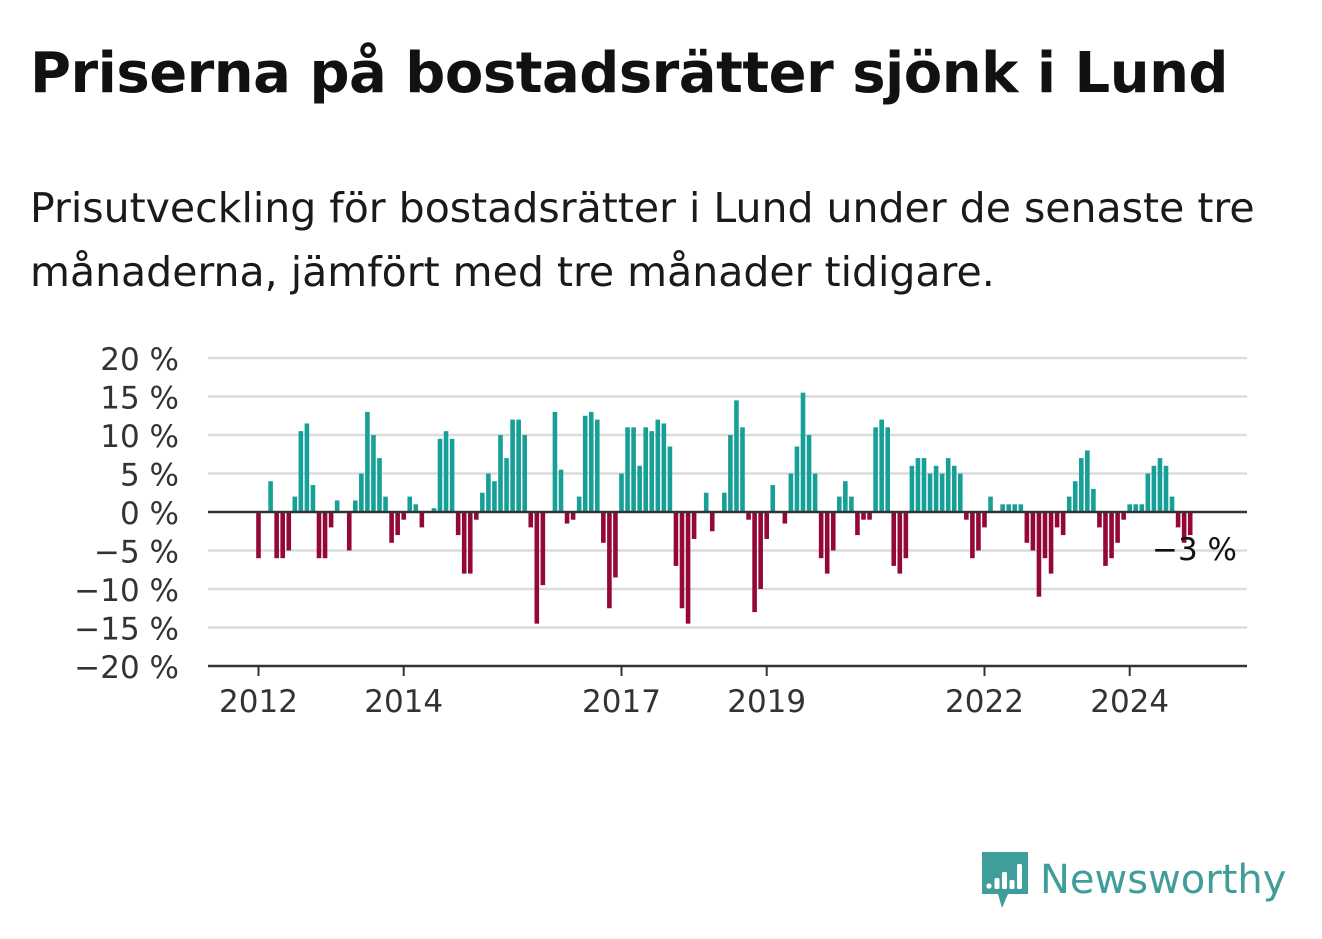 The height and width of the screenshot is (939, 1322). What do you see at coordinates (126, 591) in the screenshot?
I see `y-tick-label: −10 %` at bounding box center [126, 591].